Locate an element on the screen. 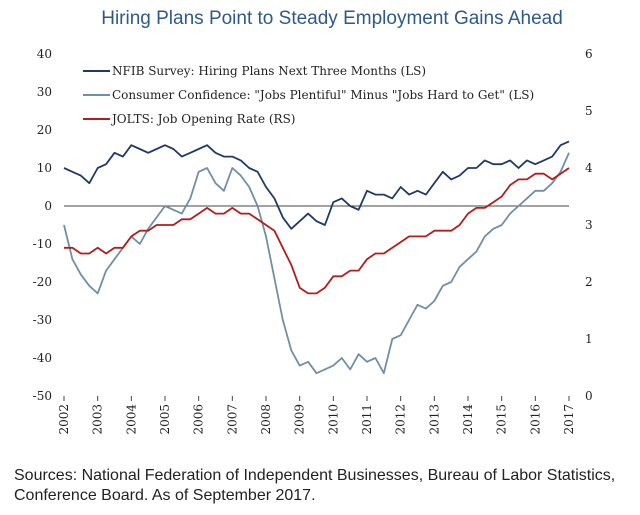  x-tick-label: 2003 is located at coordinates (98, 419).